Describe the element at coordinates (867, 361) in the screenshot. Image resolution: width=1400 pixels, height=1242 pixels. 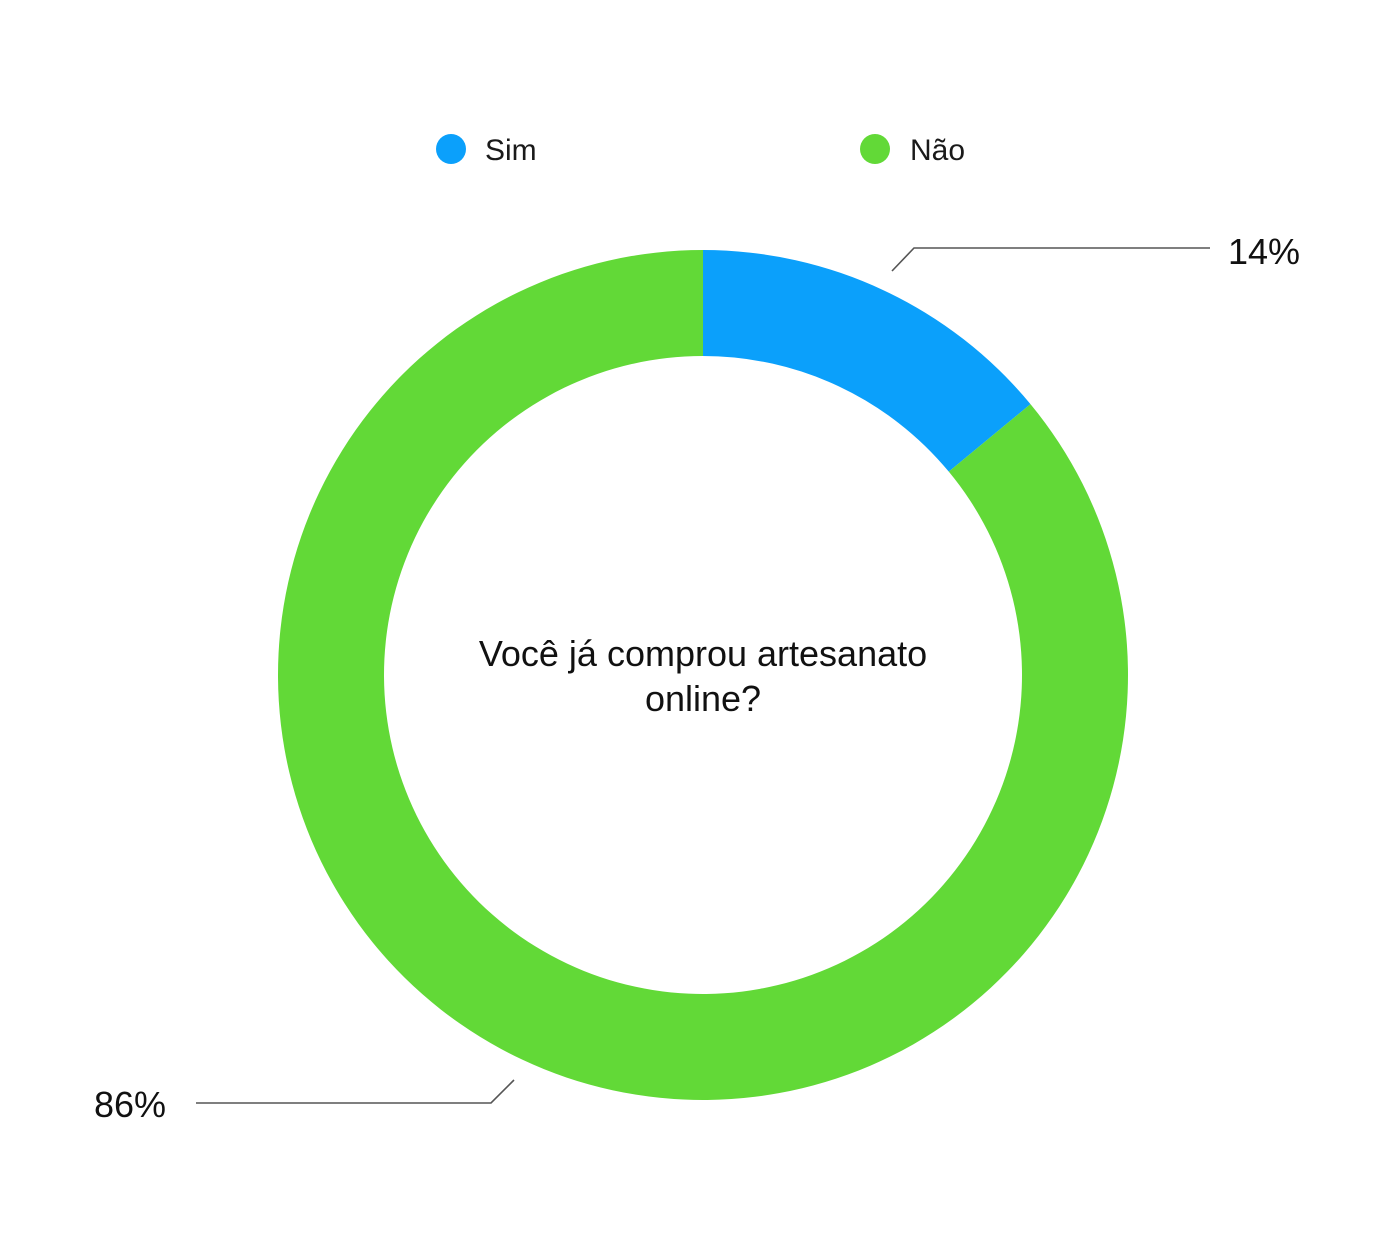
I see `slice-sim` at that location.